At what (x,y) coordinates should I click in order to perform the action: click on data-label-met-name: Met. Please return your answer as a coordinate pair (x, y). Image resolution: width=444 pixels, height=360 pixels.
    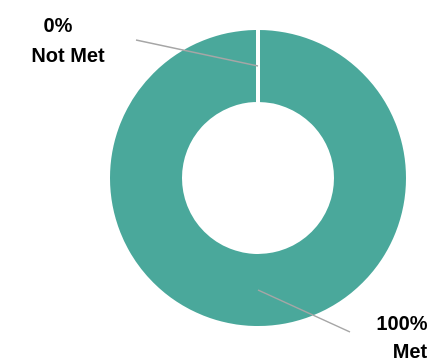
    Looking at the image, I should click on (410, 350).